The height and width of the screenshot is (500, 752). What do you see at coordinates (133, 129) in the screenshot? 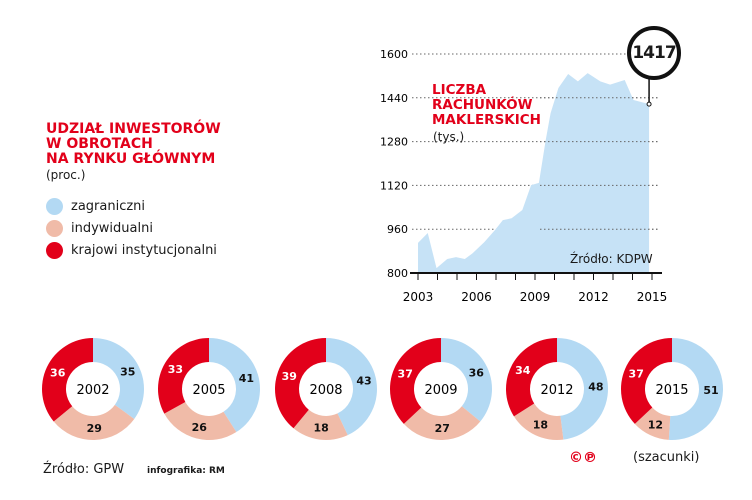
I see `title-line: UDZIAŁ INWESTORÓW` at bounding box center [133, 129].